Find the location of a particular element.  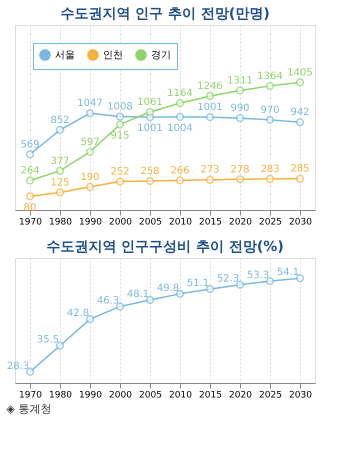

data-label: 1164 is located at coordinates (180, 94).